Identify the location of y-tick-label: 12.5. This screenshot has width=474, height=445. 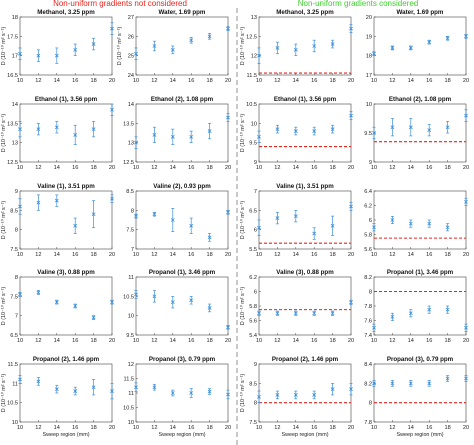
(12, 163).